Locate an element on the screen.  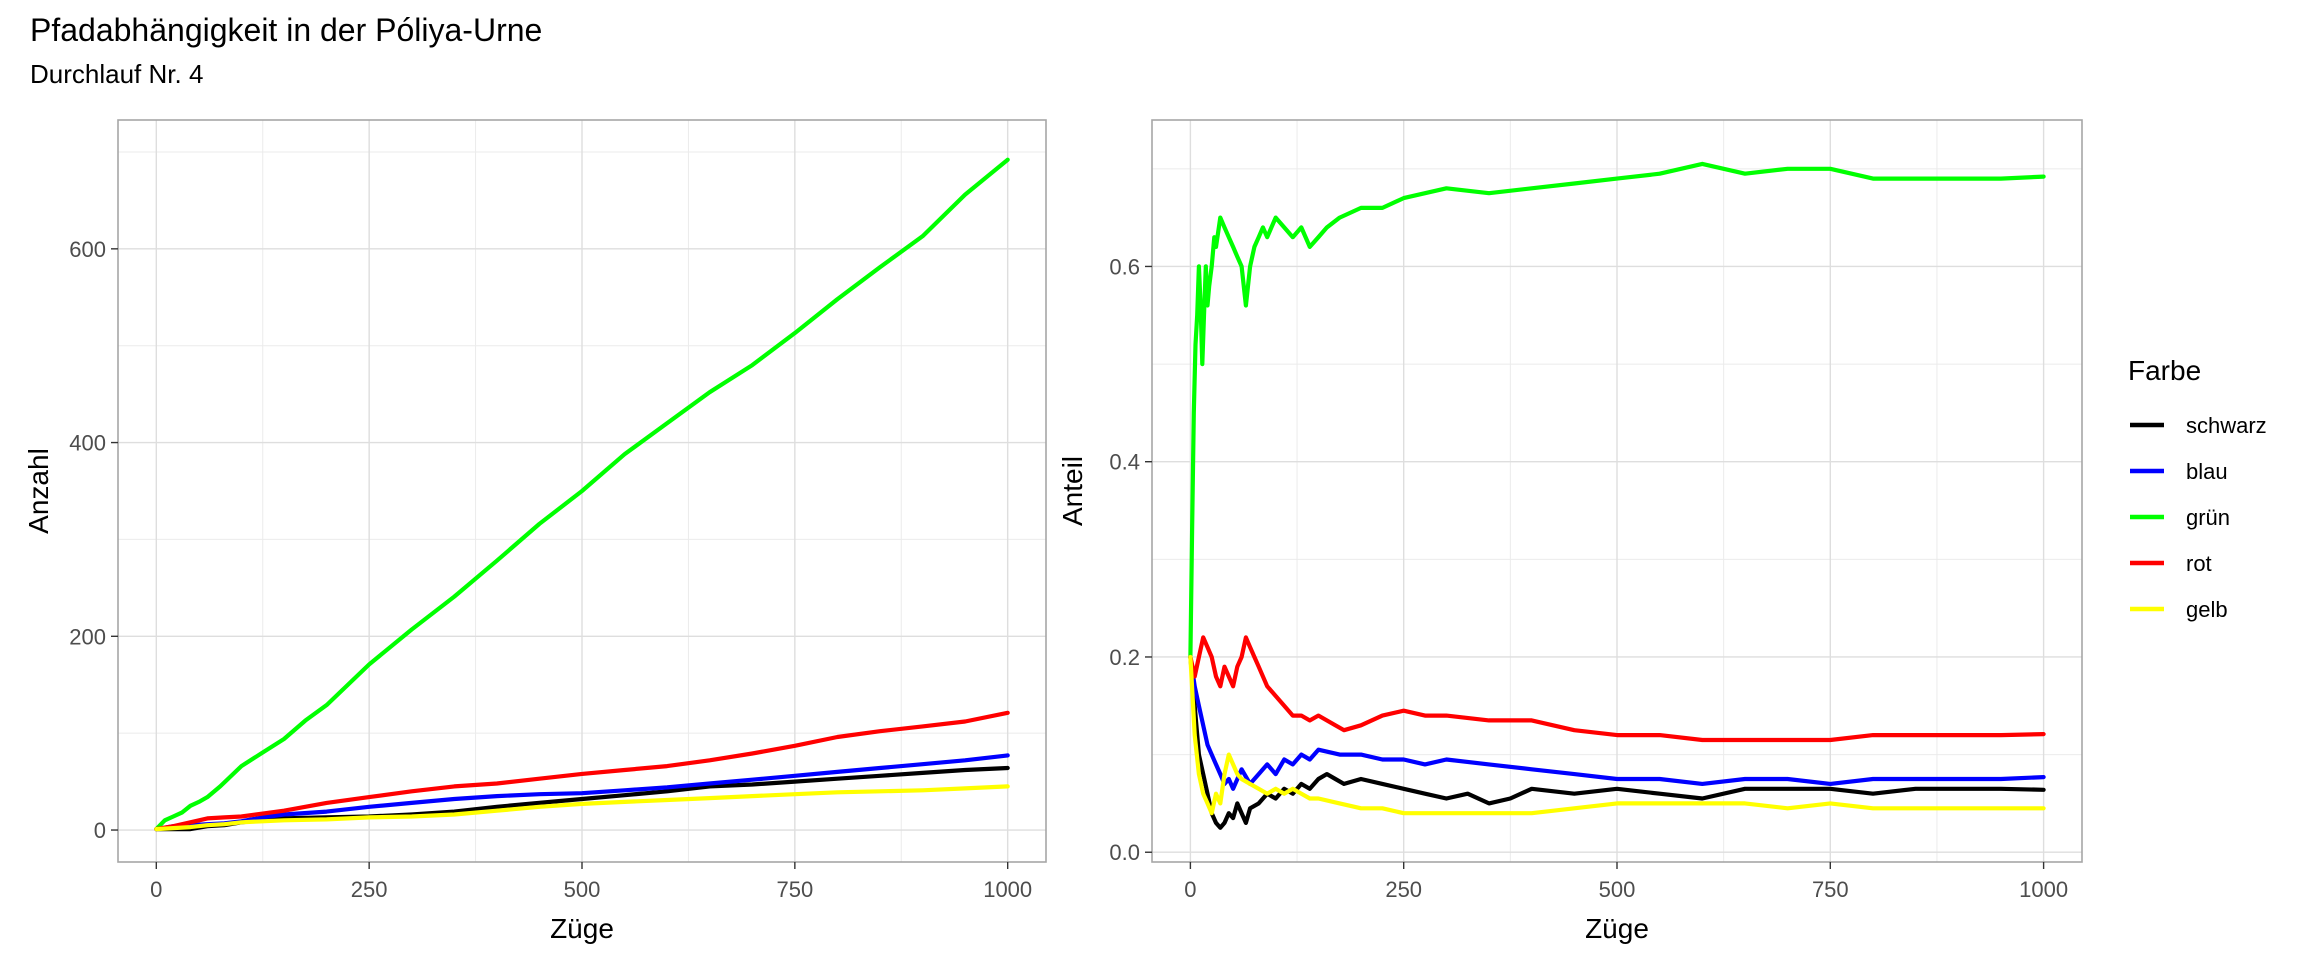
legend-label-rot: rot is located at coordinates (2199, 563).